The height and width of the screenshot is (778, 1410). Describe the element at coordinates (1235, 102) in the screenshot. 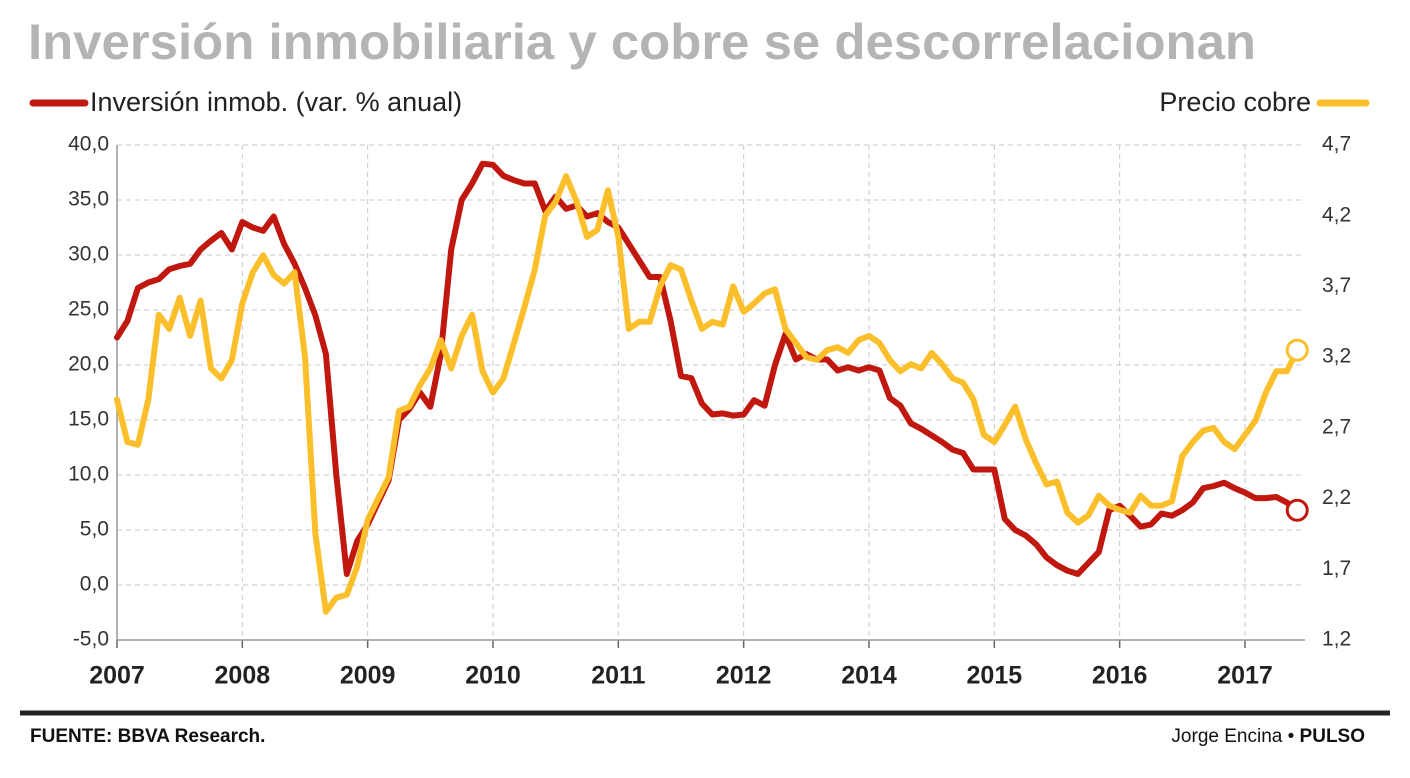

I see `legend-label: Precio cobre` at that location.